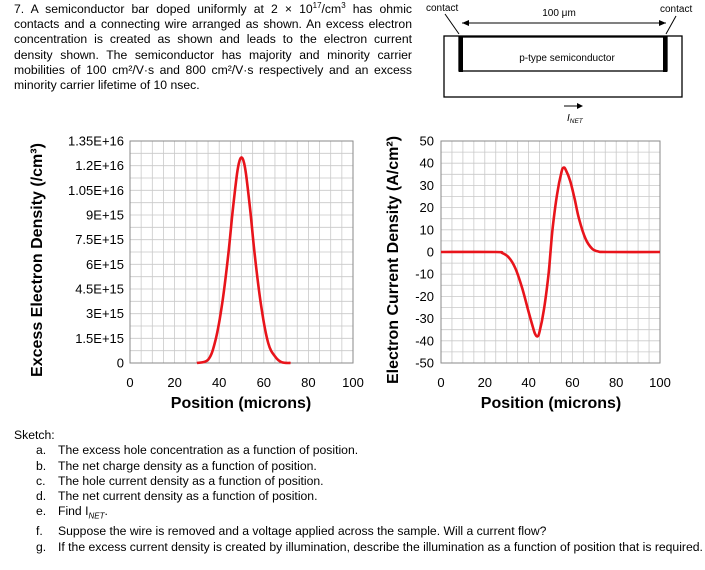 The image size is (705, 570). I want to click on y-tick-label: -20, so click(424, 296).